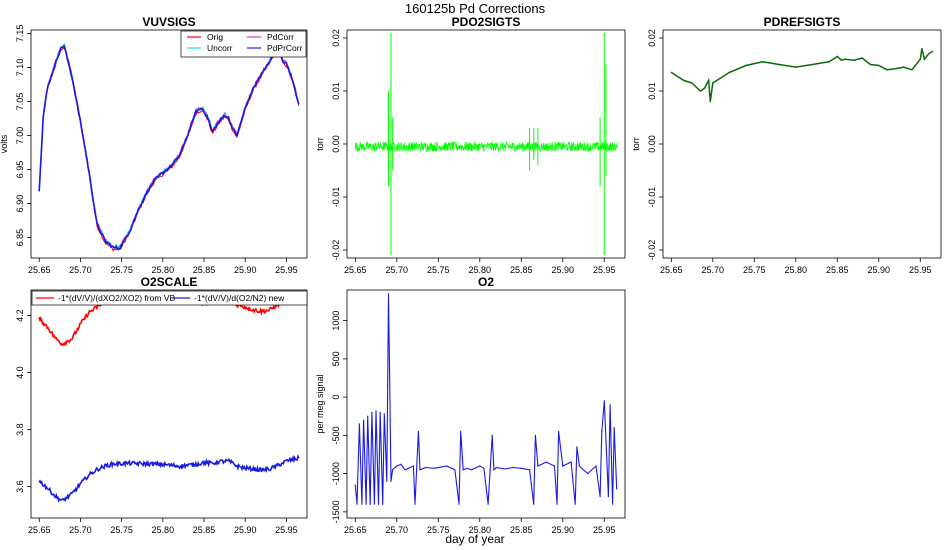  What do you see at coordinates (220, 48) in the screenshot?
I see `legend-entry: Uncorr` at bounding box center [220, 48].